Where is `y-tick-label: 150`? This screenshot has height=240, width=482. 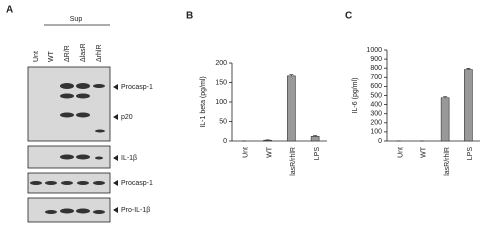
y-tick-label: 150 is located at coordinates (221, 82).